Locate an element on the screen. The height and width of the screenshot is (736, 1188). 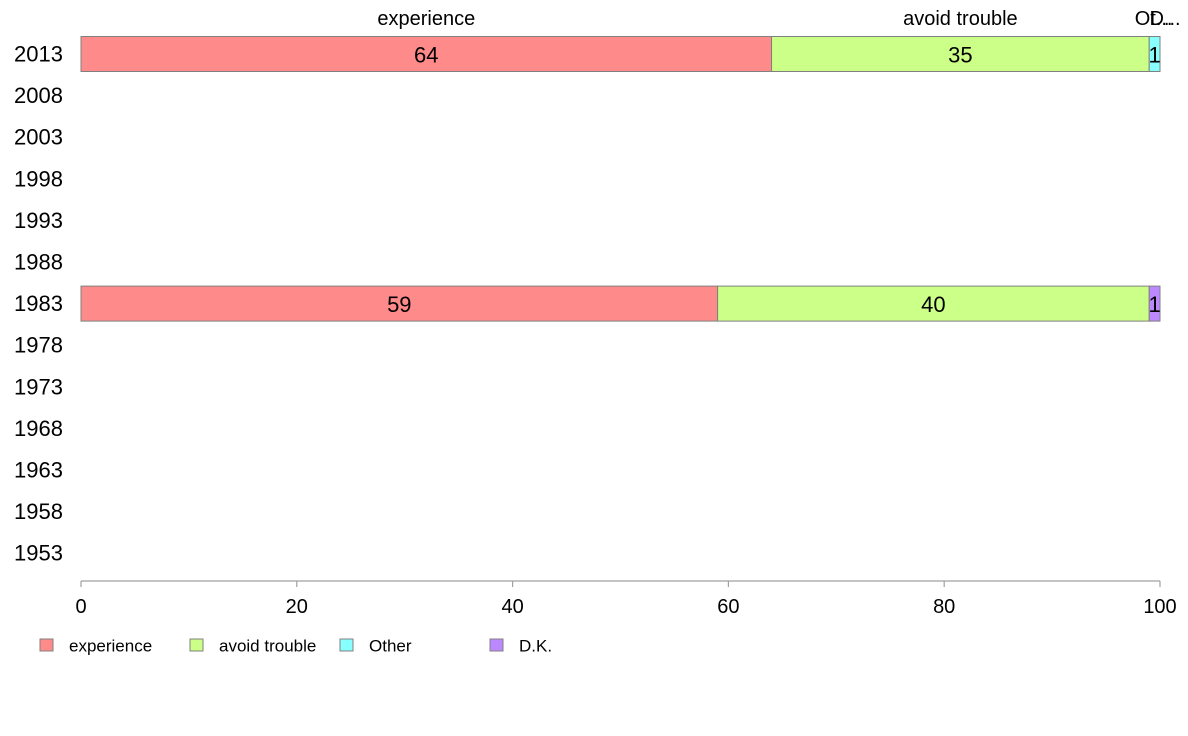
data-label: 40 is located at coordinates (933, 304).